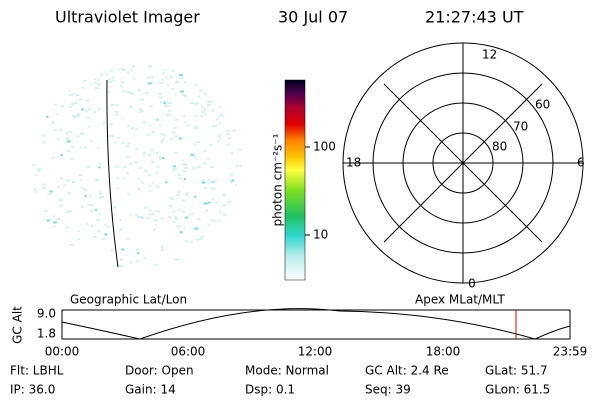 The height and width of the screenshot is (400, 600). What do you see at coordinates (32, 390) in the screenshot?
I see `status-field: IP: 36.0` at bounding box center [32, 390].